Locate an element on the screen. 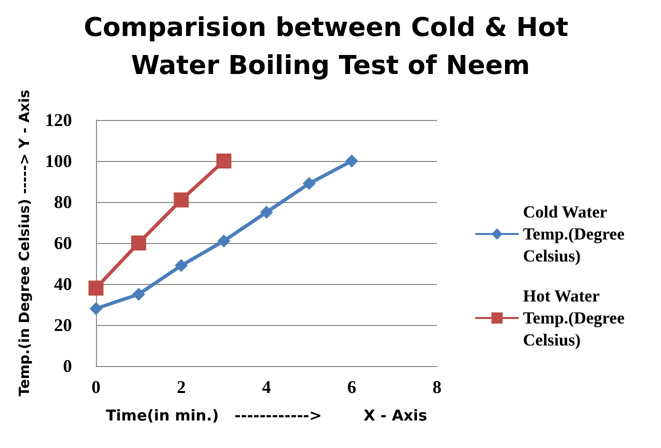 The width and height of the screenshot is (661, 448). y-axis-title: Temp.(in Degree Celsius) -----> Y - Axis is located at coordinates (25, 243).